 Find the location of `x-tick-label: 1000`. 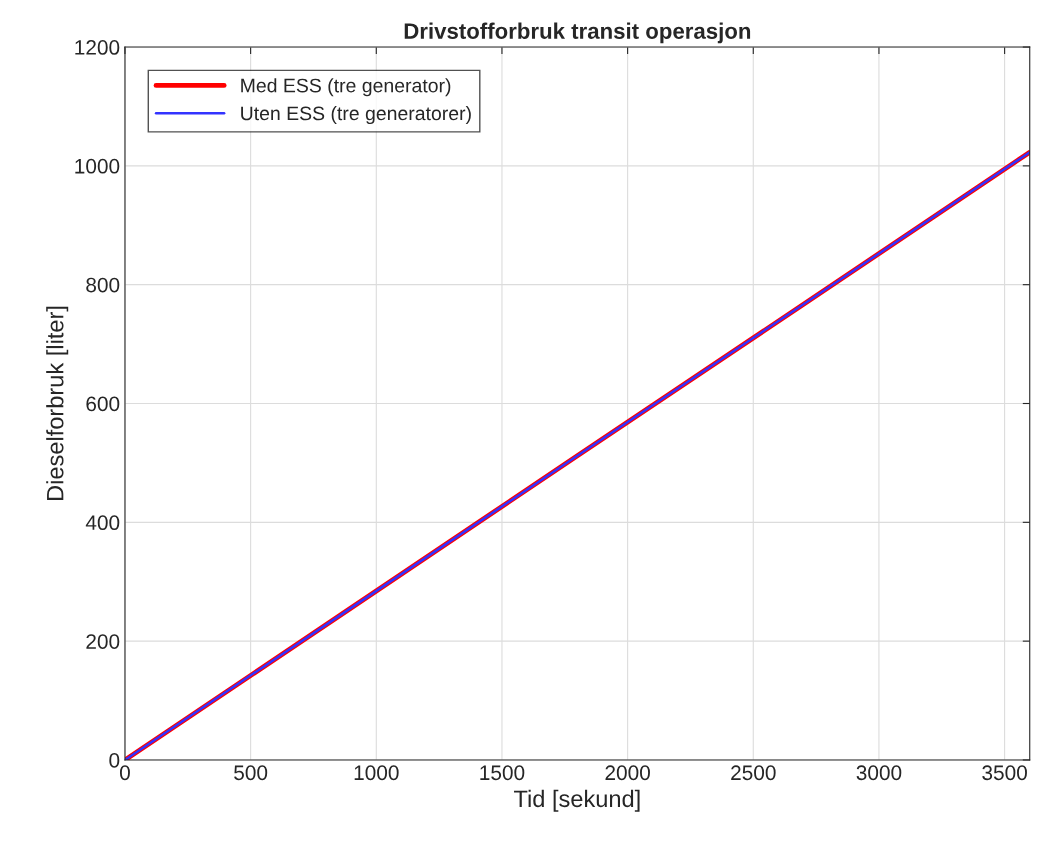

x-tick-label: 1000 is located at coordinates (376, 773).